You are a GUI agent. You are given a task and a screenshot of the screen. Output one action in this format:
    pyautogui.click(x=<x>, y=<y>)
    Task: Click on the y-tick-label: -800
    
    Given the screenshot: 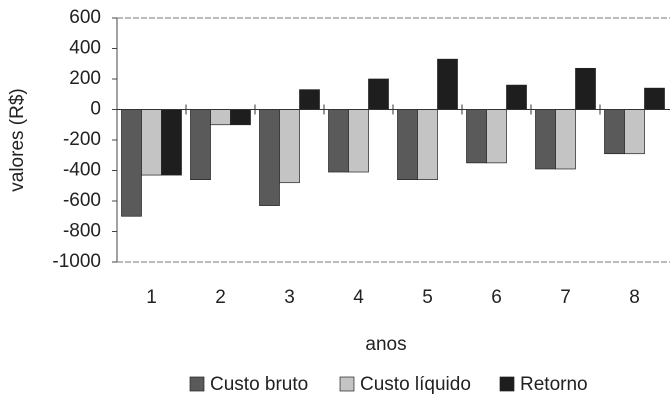 What is the action you would take?
    pyautogui.click(x=82, y=231)
    